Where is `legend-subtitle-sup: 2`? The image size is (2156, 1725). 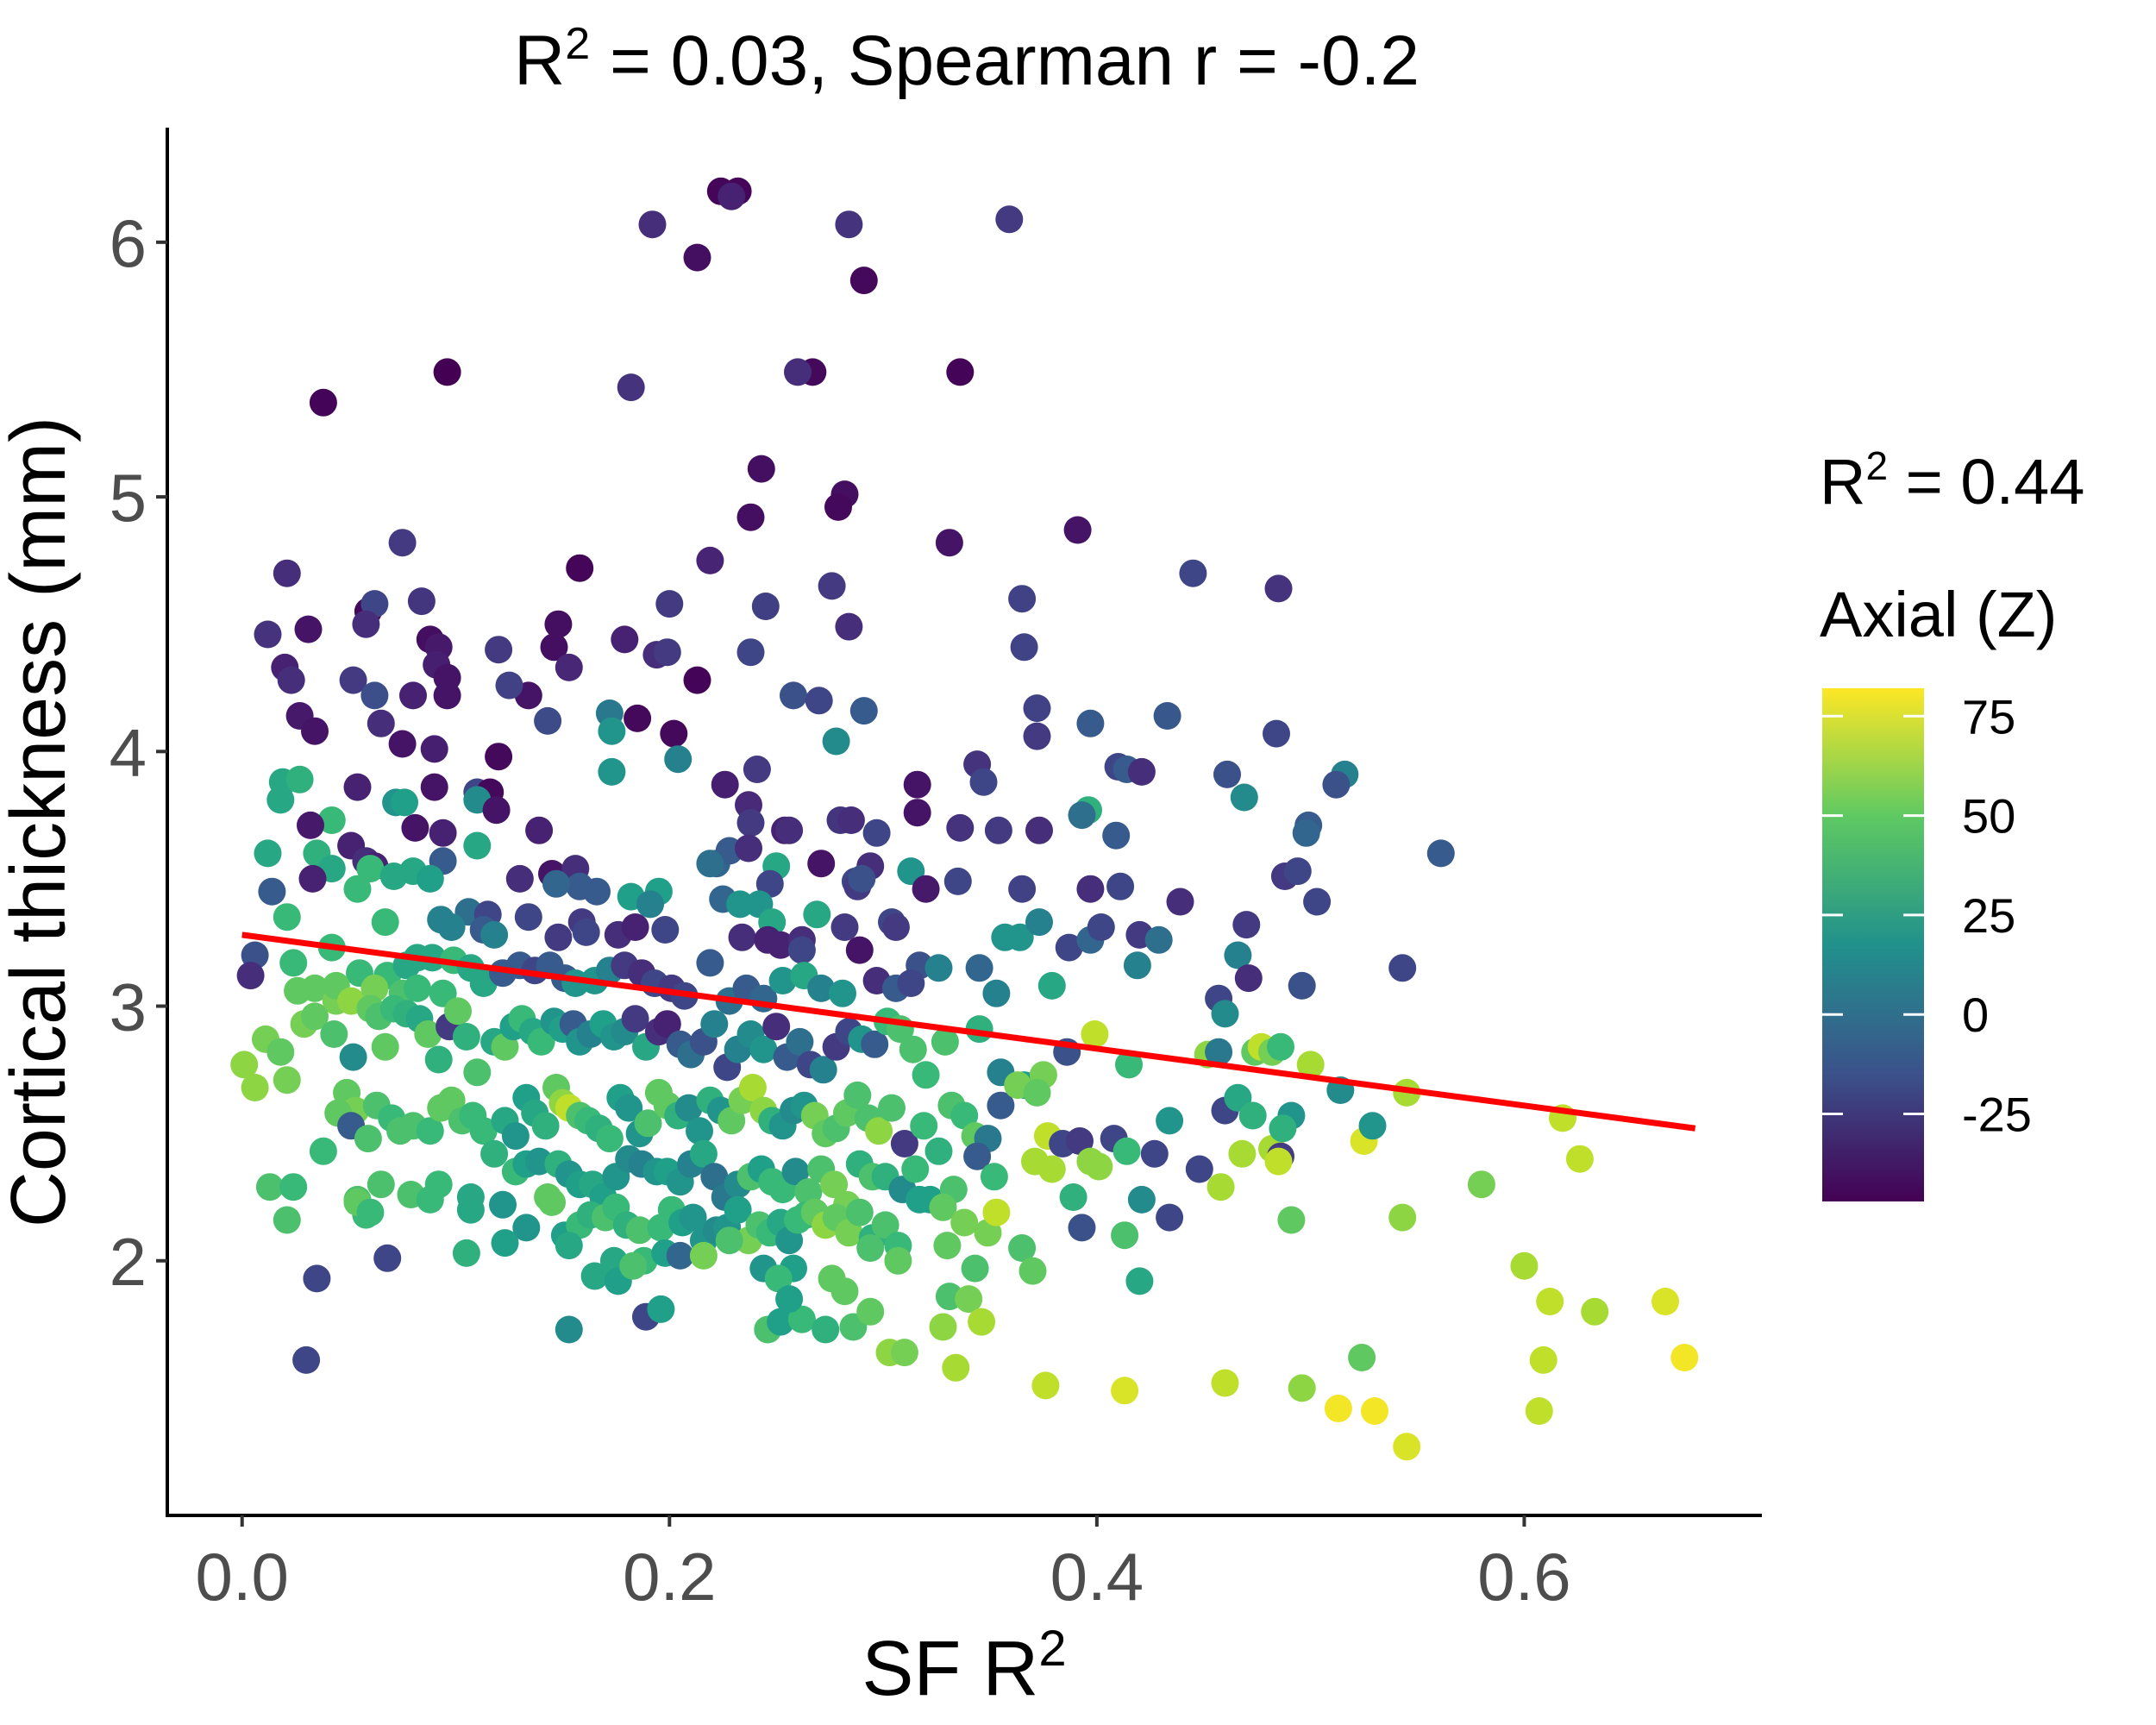
legend-subtitle-sup: 2 is located at coordinates (1876, 466).